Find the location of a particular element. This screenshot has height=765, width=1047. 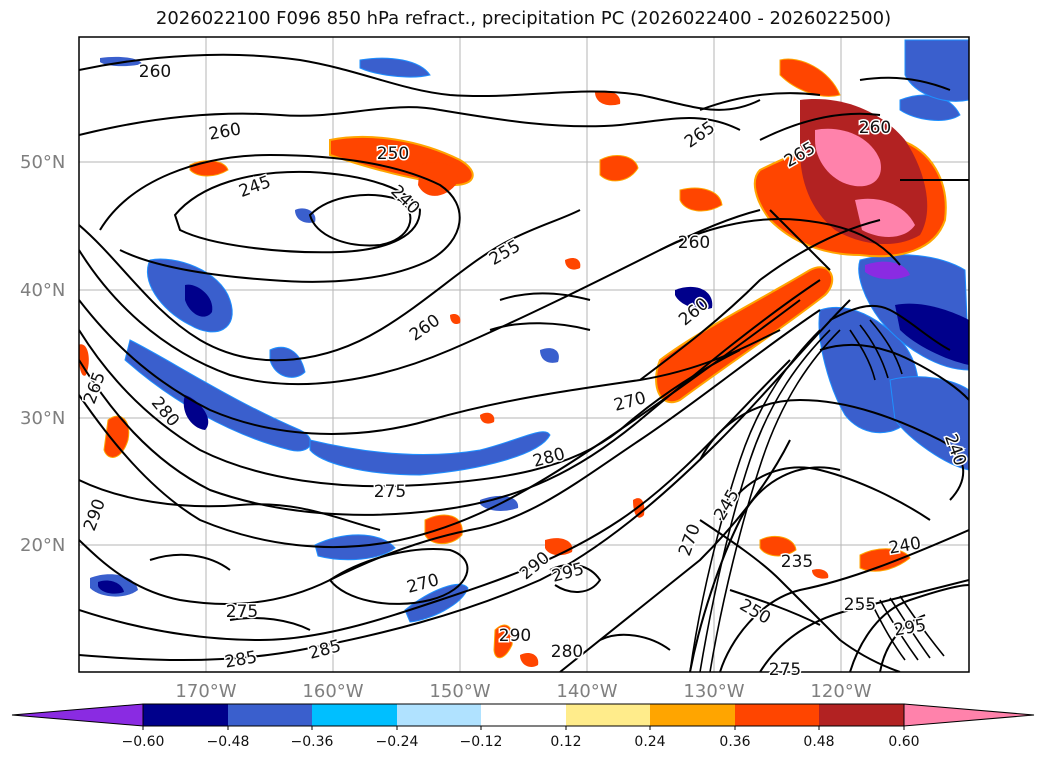

contour-label: 235 is located at coordinates (797, 562).